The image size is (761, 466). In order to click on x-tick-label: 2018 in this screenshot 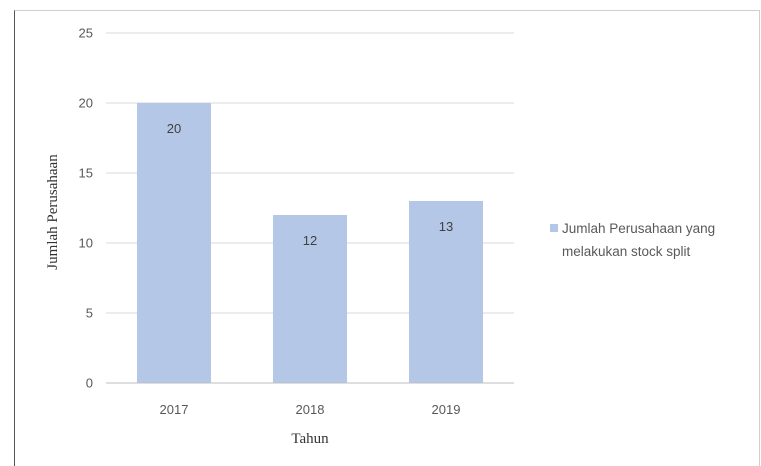, I will do `click(310, 409)`.